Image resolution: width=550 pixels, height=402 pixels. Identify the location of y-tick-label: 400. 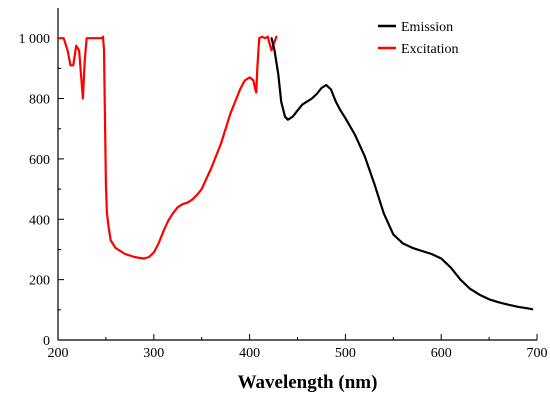
(39, 220).